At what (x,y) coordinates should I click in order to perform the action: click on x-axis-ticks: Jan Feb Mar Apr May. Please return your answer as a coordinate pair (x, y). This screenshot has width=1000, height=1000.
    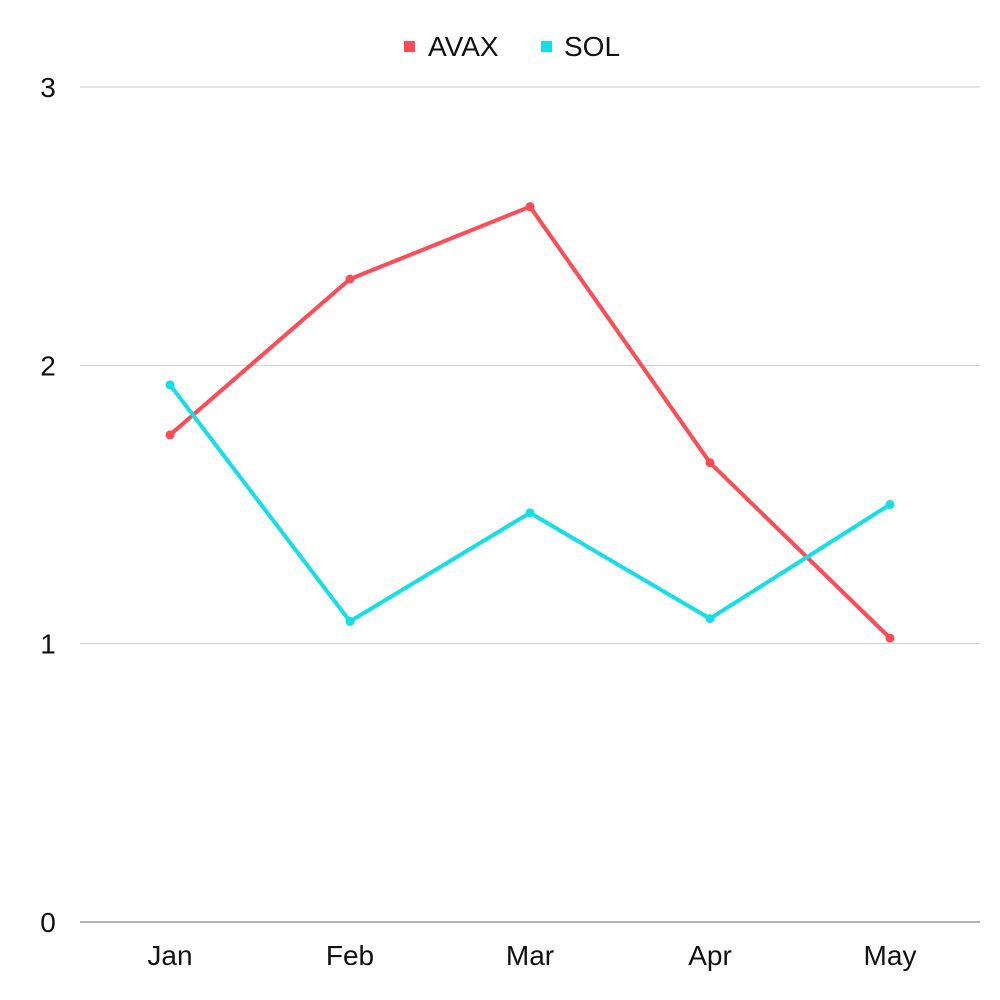
    Looking at the image, I should click on (531, 955).